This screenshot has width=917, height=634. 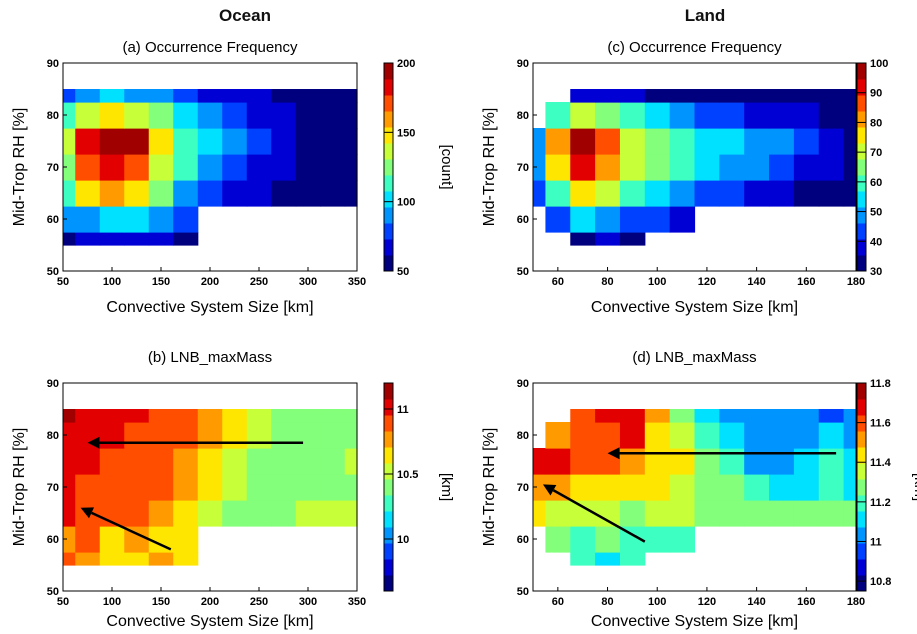 I want to click on x-tick-label: 150, so click(x=161, y=282).